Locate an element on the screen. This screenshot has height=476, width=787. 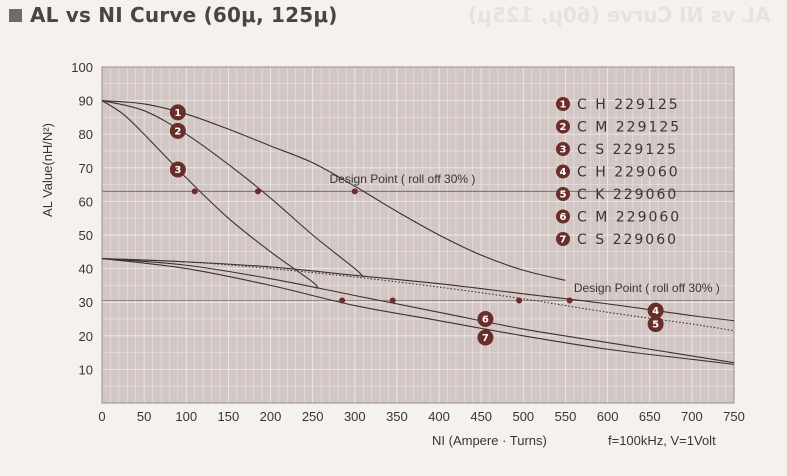
test-condition-label: f=100kHz, V=1Volt is located at coordinates (662, 440).